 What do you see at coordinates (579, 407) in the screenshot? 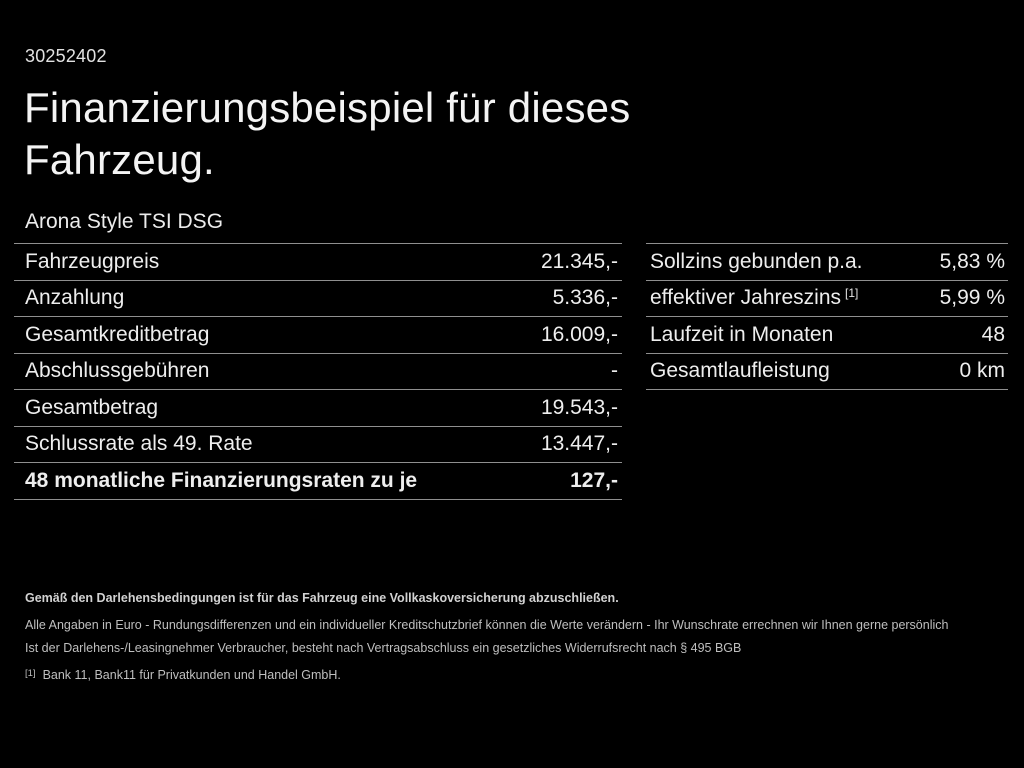
I see `row-value: 19.543,-` at bounding box center [579, 407].